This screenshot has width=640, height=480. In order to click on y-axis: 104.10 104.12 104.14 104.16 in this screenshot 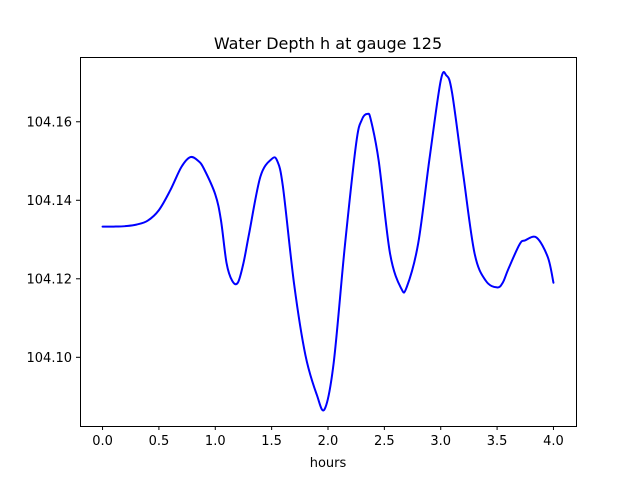, I will do `click(53, 240)`.